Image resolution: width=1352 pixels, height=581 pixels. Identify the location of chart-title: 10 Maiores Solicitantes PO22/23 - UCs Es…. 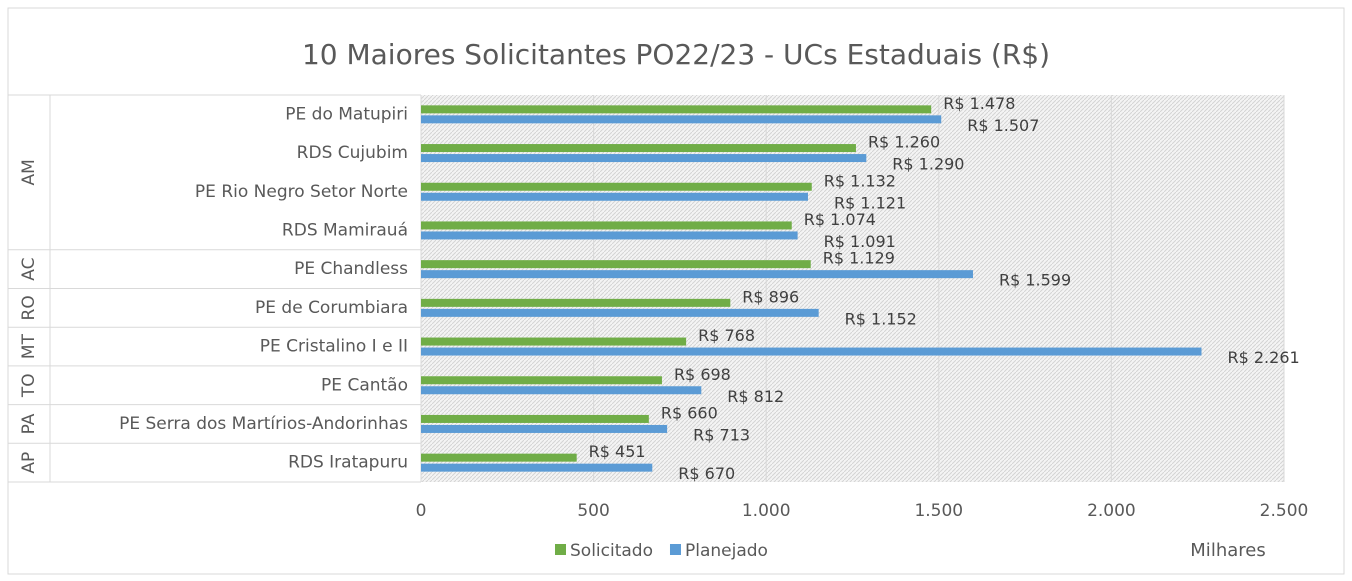
(676, 54).